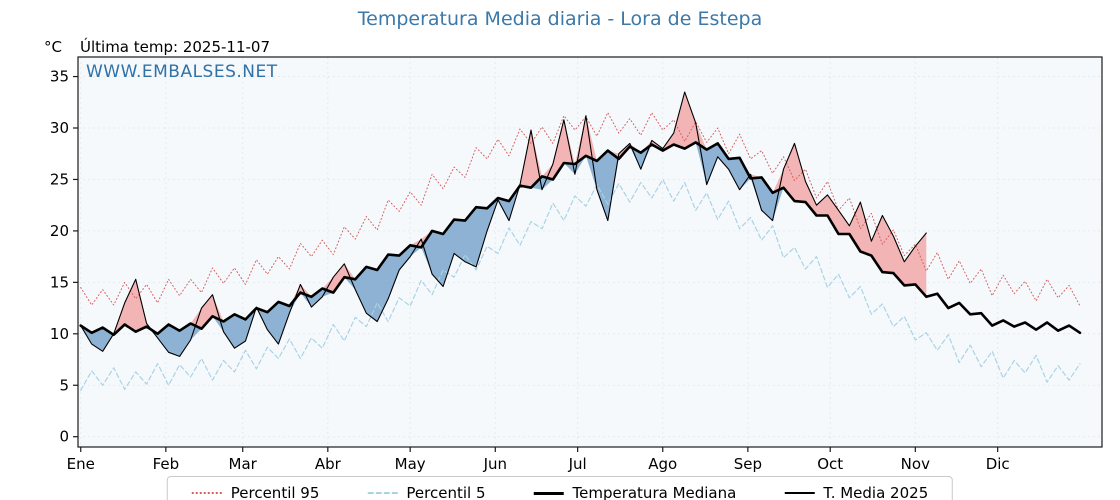 The image size is (1120, 500). What do you see at coordinates (64, 437) in the screenshot?
I see `y-tick-label: 0` at bounding box center [64, 437].